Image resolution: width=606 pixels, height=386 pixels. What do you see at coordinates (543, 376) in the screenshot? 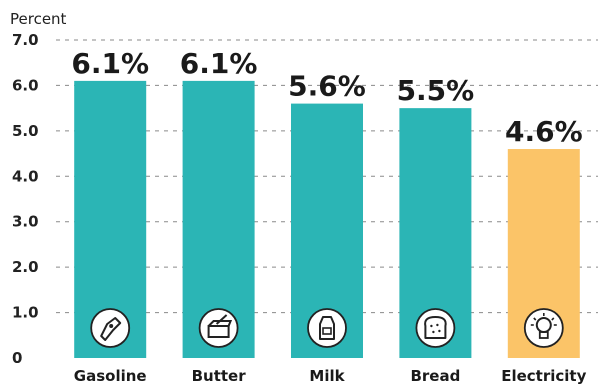
I see `category-label: Electricity` at bounding box center [543, 376].